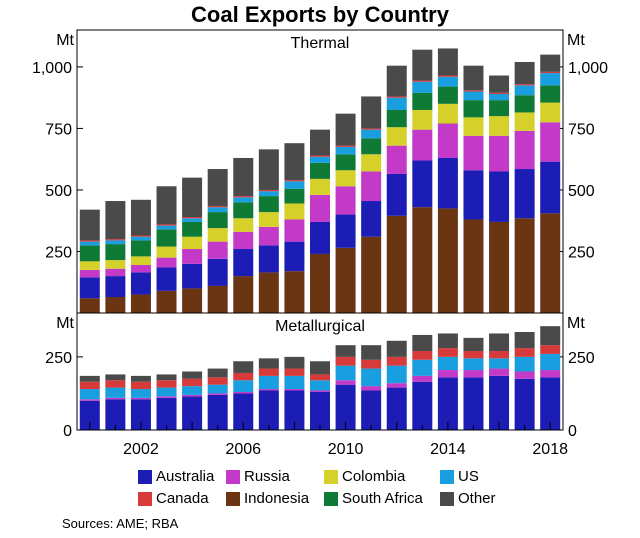 The width and height of the screenshot is (640, 538). I want to click on bar-segment-metallurgical-other-2005, so click(217, 373).